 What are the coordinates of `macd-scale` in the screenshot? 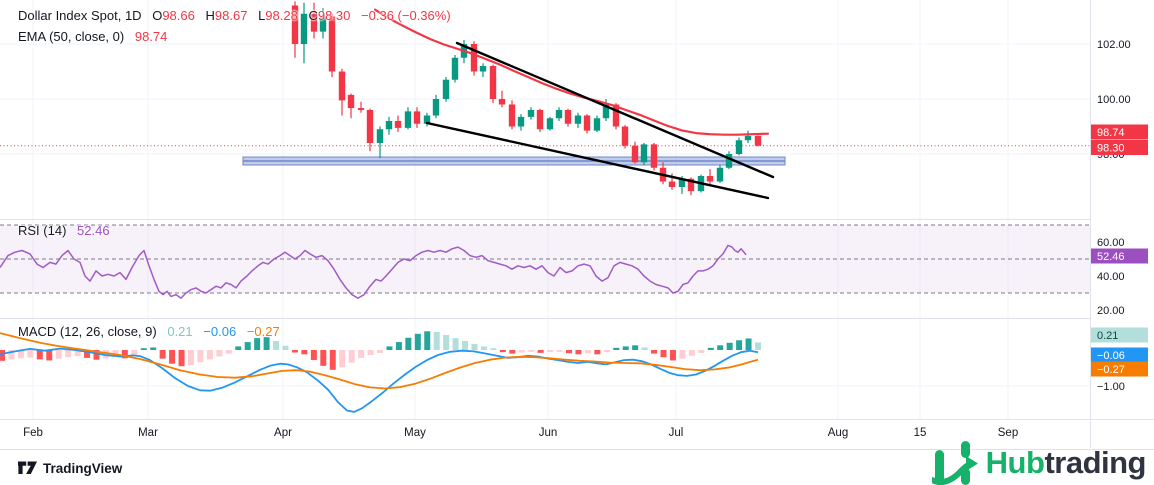 It's located at (1122, 368).